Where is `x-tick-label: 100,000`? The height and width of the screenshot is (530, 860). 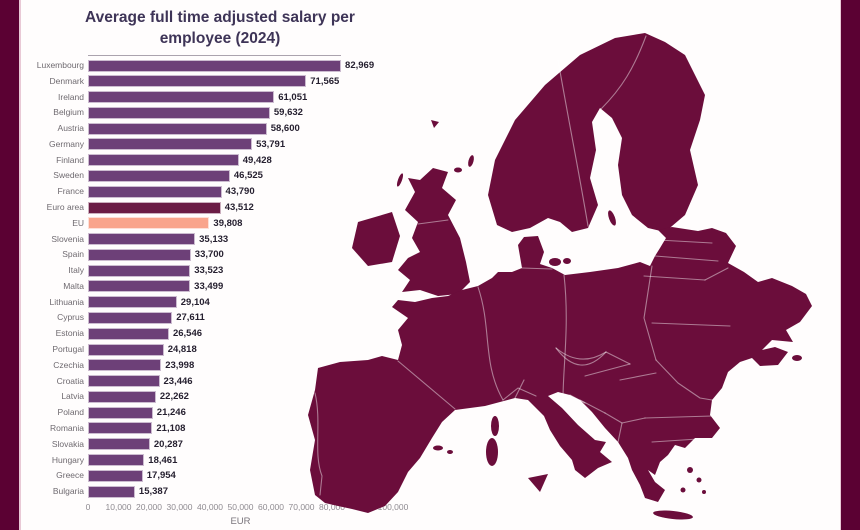
x-tick-label: 100,000 is located at coordinates (393, 507).